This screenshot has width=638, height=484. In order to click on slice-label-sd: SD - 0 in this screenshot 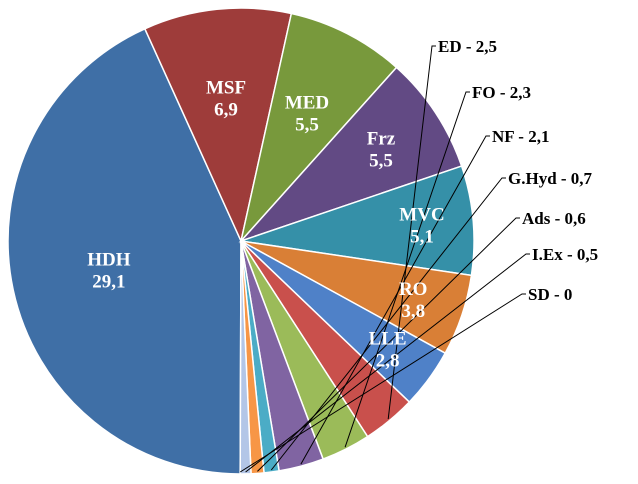, I will do `click(550, 294)`.